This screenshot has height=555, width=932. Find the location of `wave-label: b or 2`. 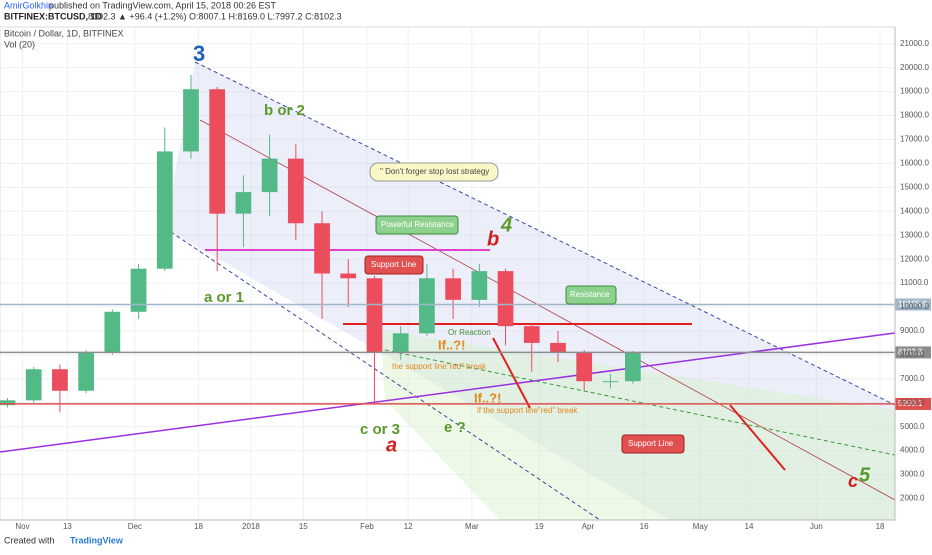

wave-label: b or 2 is located at coordinates (284, 110).